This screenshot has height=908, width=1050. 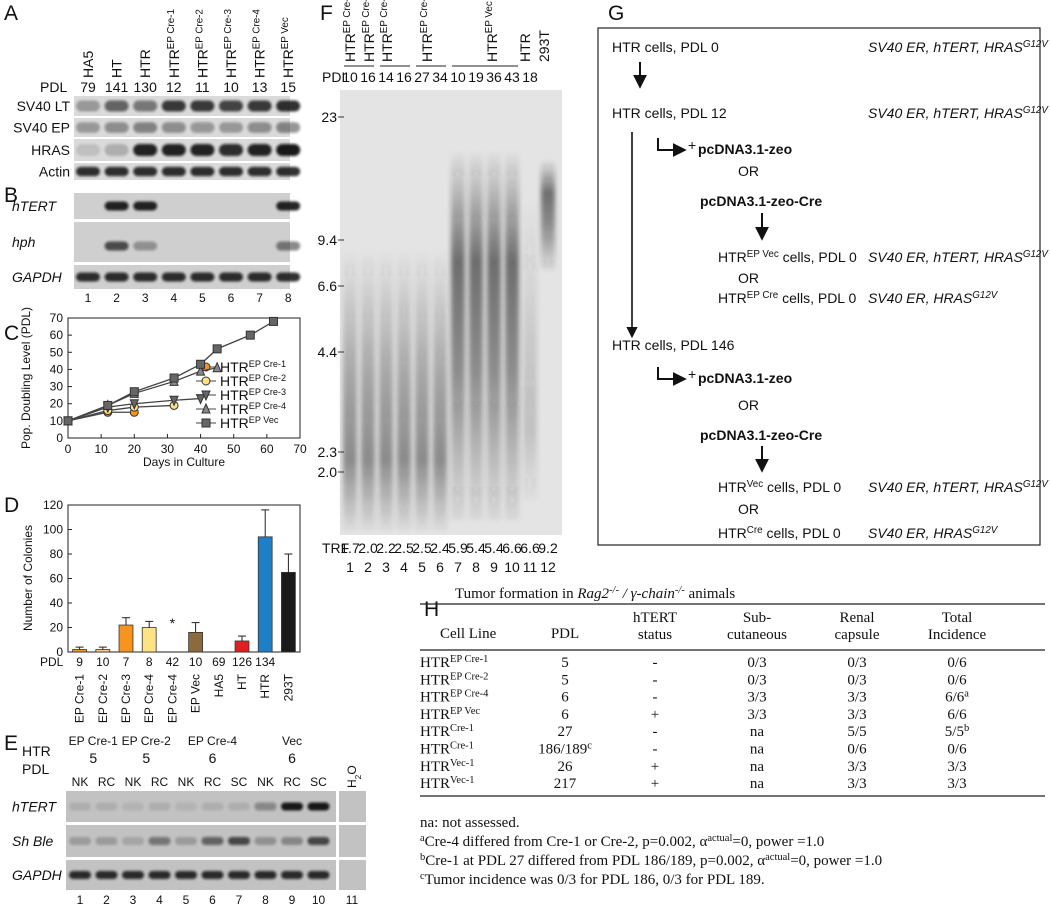 What do you see at coordinates (36, 751) in the screenshot?
I see `header-label: HTR` at bounding box center [36, 751].